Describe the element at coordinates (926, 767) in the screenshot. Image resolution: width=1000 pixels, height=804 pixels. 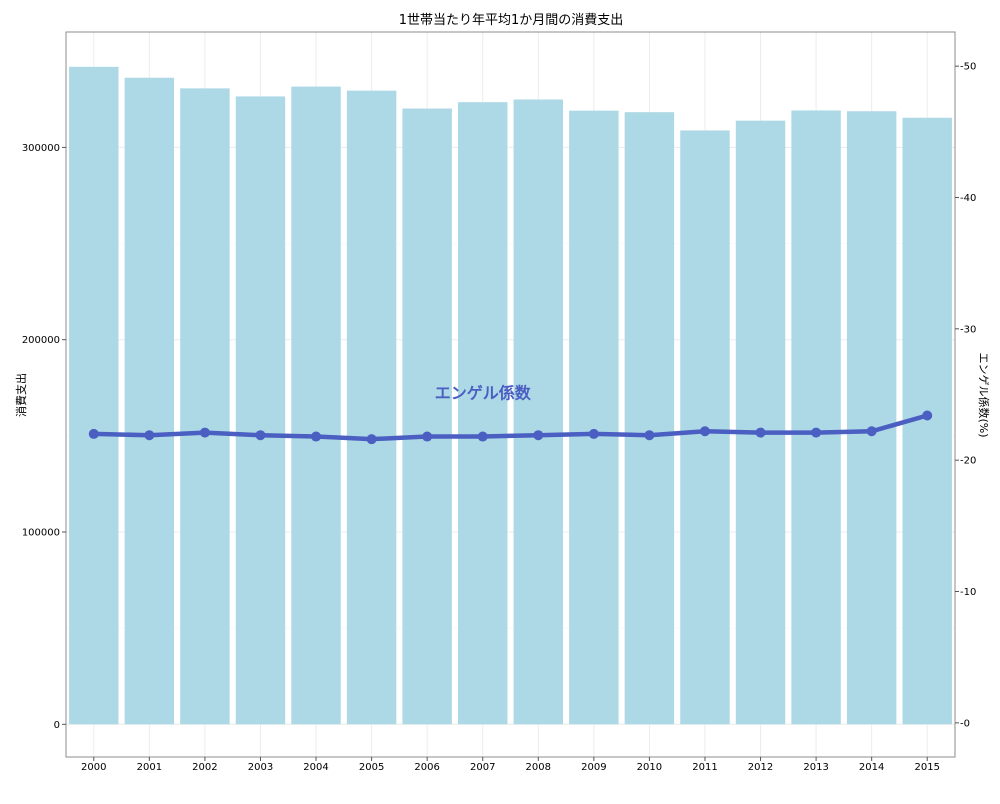
I see `x-tick-label: 2015` at that location.